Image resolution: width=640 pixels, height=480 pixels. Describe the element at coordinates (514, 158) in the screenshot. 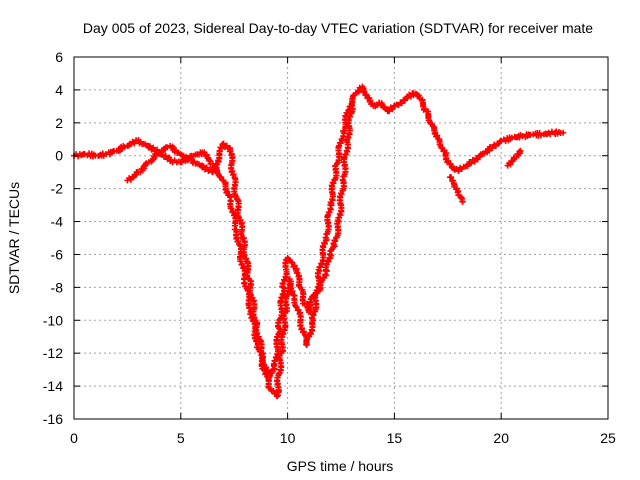

I see `series-fragment_21h` at that location.